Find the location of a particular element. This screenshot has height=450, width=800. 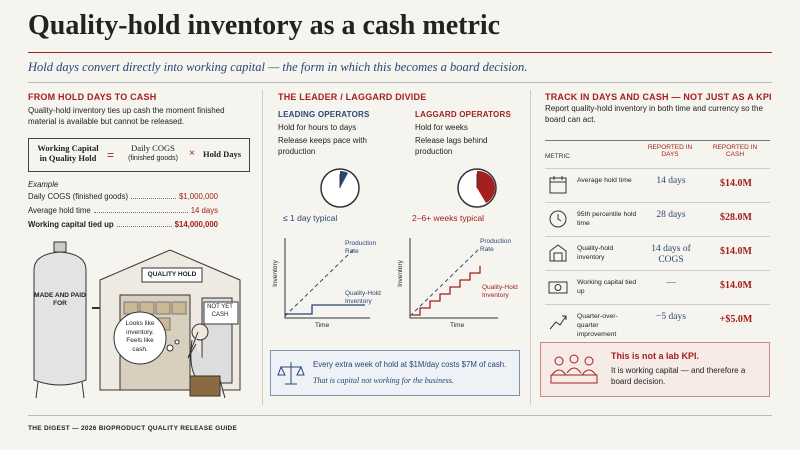

formula-note: (finished goods) is located at coordinates (153, 158).